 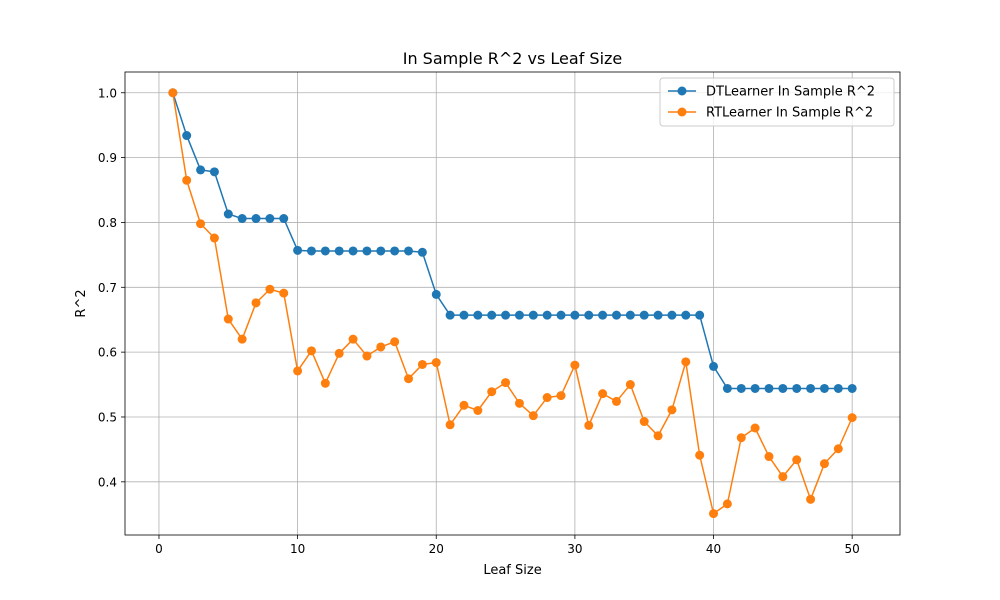 What do you see at coordinates (682, 91) in the screenshot?
I see `legend-marker-dtlearner` at bounding box center [682, 91].